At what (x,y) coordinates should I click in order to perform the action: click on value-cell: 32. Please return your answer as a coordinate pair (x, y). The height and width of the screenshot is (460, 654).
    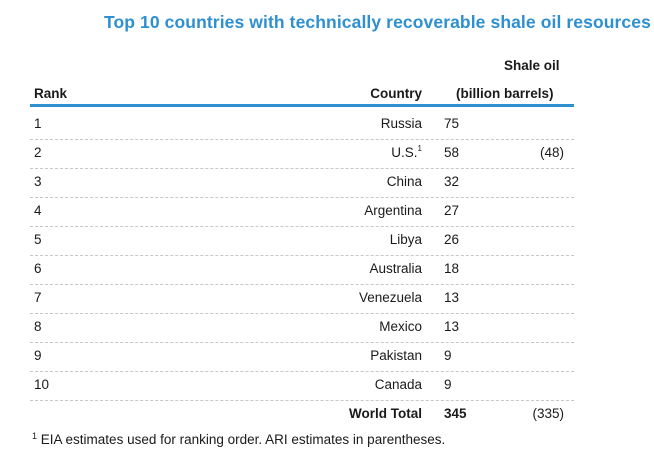
    Looking at the image, I should click on (452, 181).